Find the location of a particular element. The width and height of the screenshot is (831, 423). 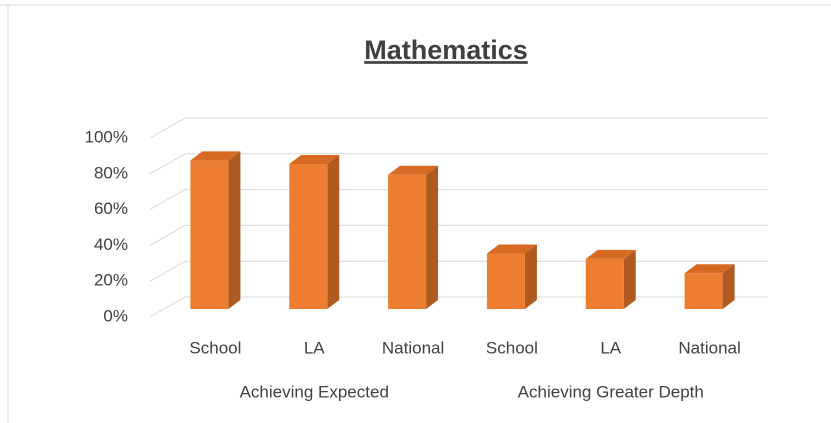

y-tick-label: 0% is located at coordinates (115, 315).